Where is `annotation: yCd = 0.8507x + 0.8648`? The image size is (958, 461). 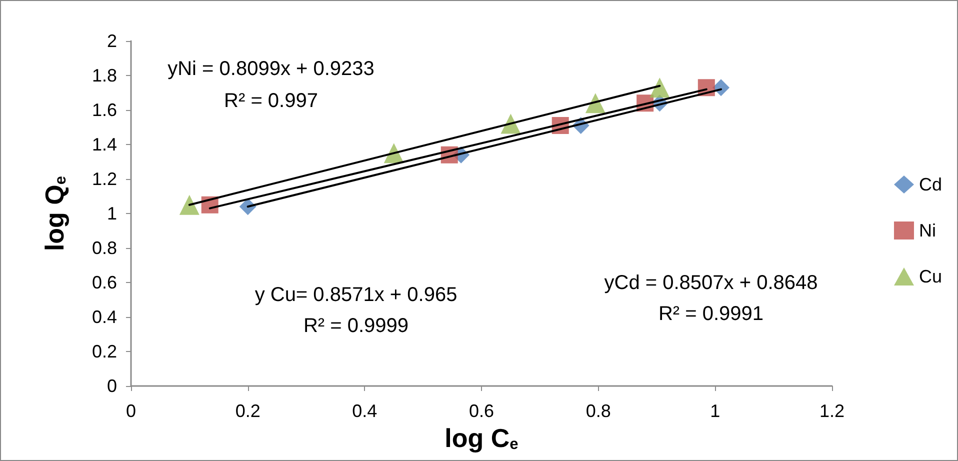 annotation: yCd = 0.8507x + 0.8648 is located at coordinates (711, 283).